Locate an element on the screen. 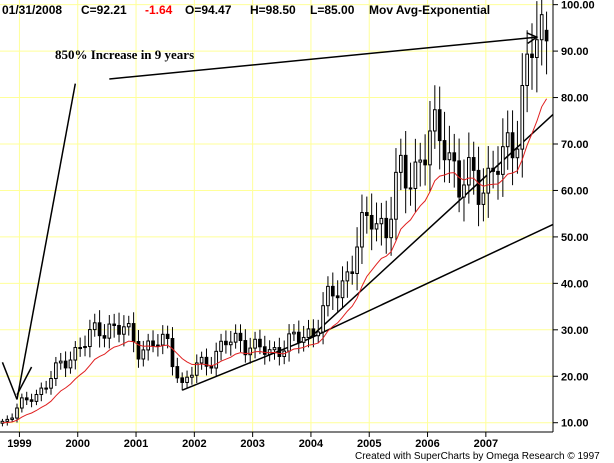  y-tick-label: 30.00 is located at coordinates (575, 331).